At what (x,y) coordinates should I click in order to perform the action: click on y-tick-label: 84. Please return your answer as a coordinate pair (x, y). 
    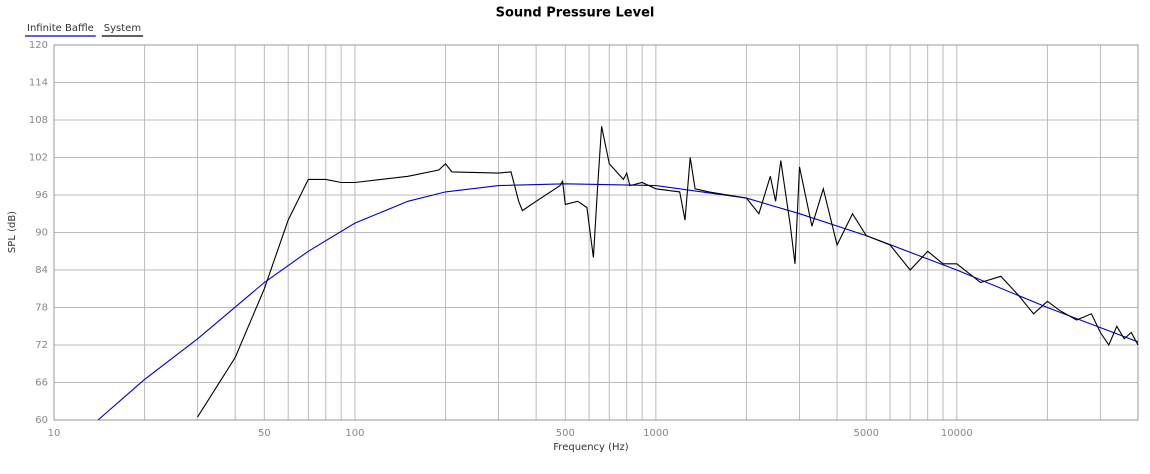
    Looking at the image, I should click on (41, 270).